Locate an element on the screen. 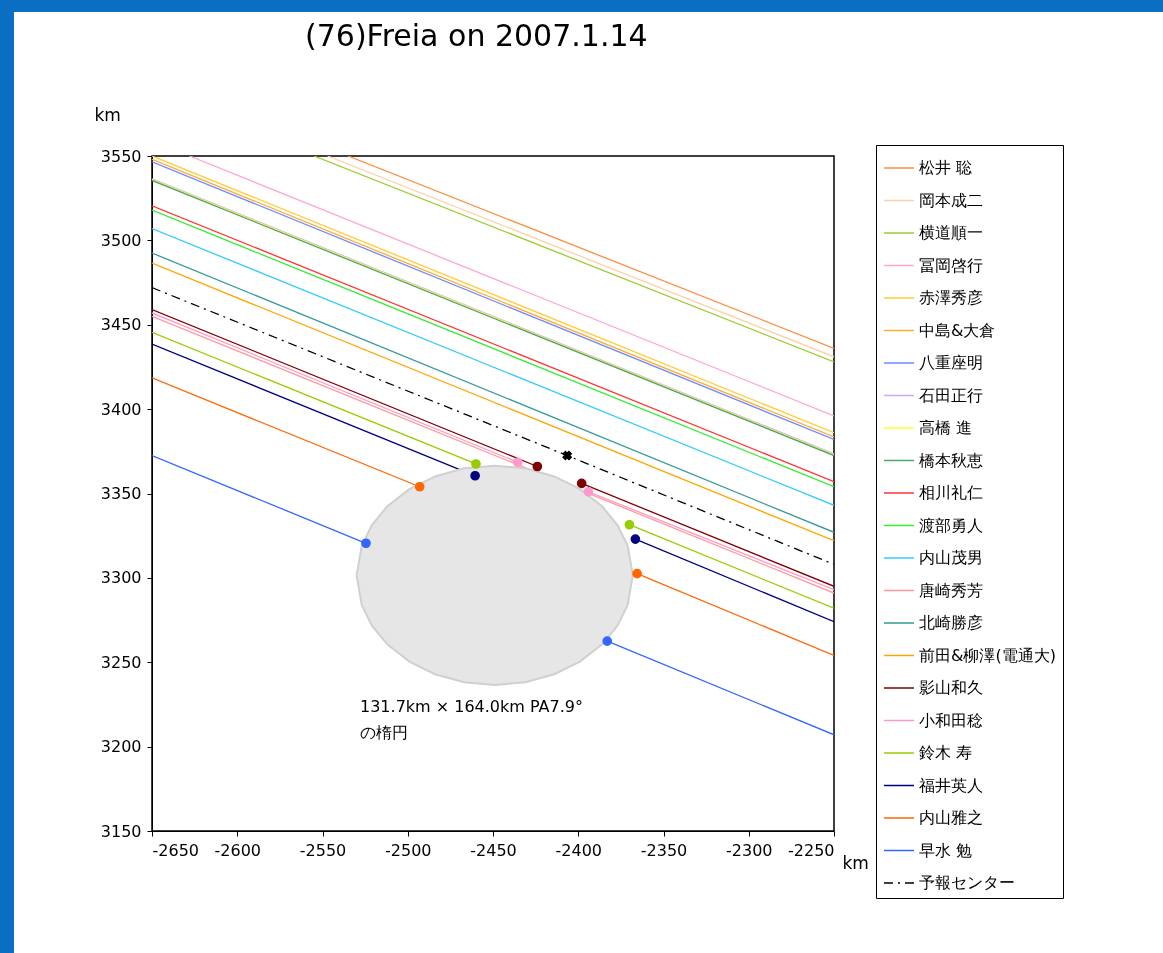 This screenshot has height=953, width=1163. x-tick-label: -2350 is located at coordinates (664, 850).